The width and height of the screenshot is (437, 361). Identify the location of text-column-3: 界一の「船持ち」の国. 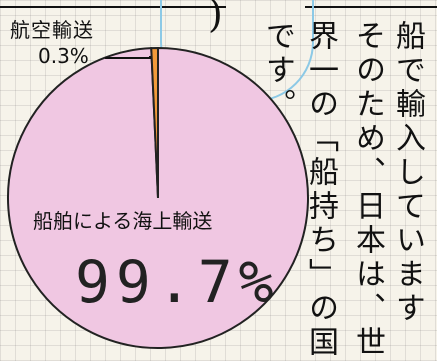
(320, 190).